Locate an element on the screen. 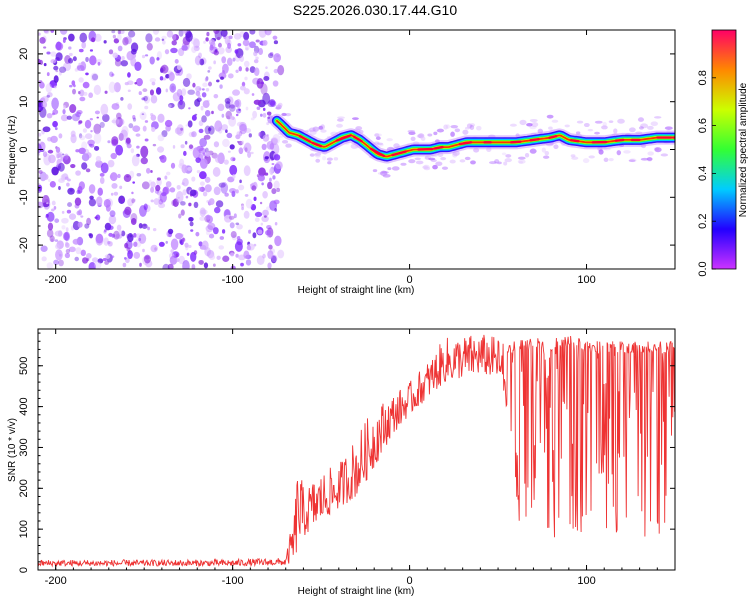 The height and width of the screenshot is (600, 750). colorbar-frame is located at coordinates (724, 149).